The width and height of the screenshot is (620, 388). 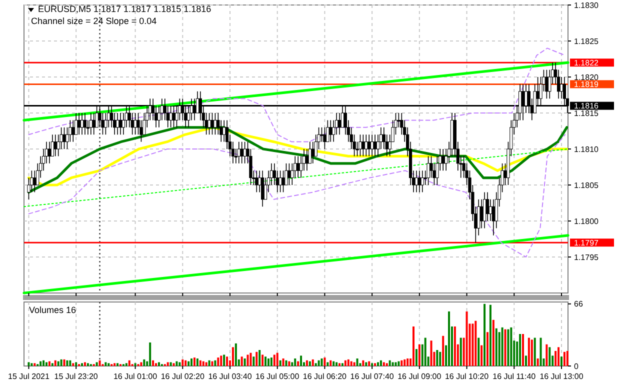 What do you see at coordinates (514, 376) in the screenshot?
I see `x-tick-label: 16 Jul 11:40` at bounding box center [514, 376].